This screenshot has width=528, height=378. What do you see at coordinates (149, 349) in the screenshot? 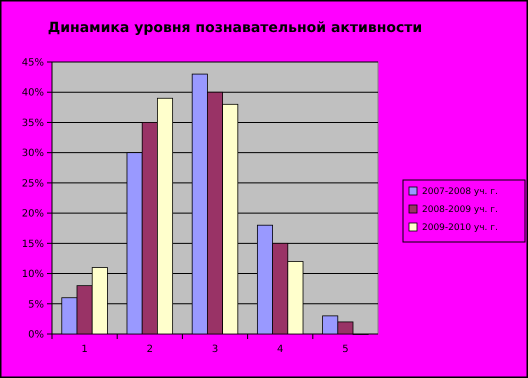
I see `x-tick-label: 2` at bounding box center [149, 349].